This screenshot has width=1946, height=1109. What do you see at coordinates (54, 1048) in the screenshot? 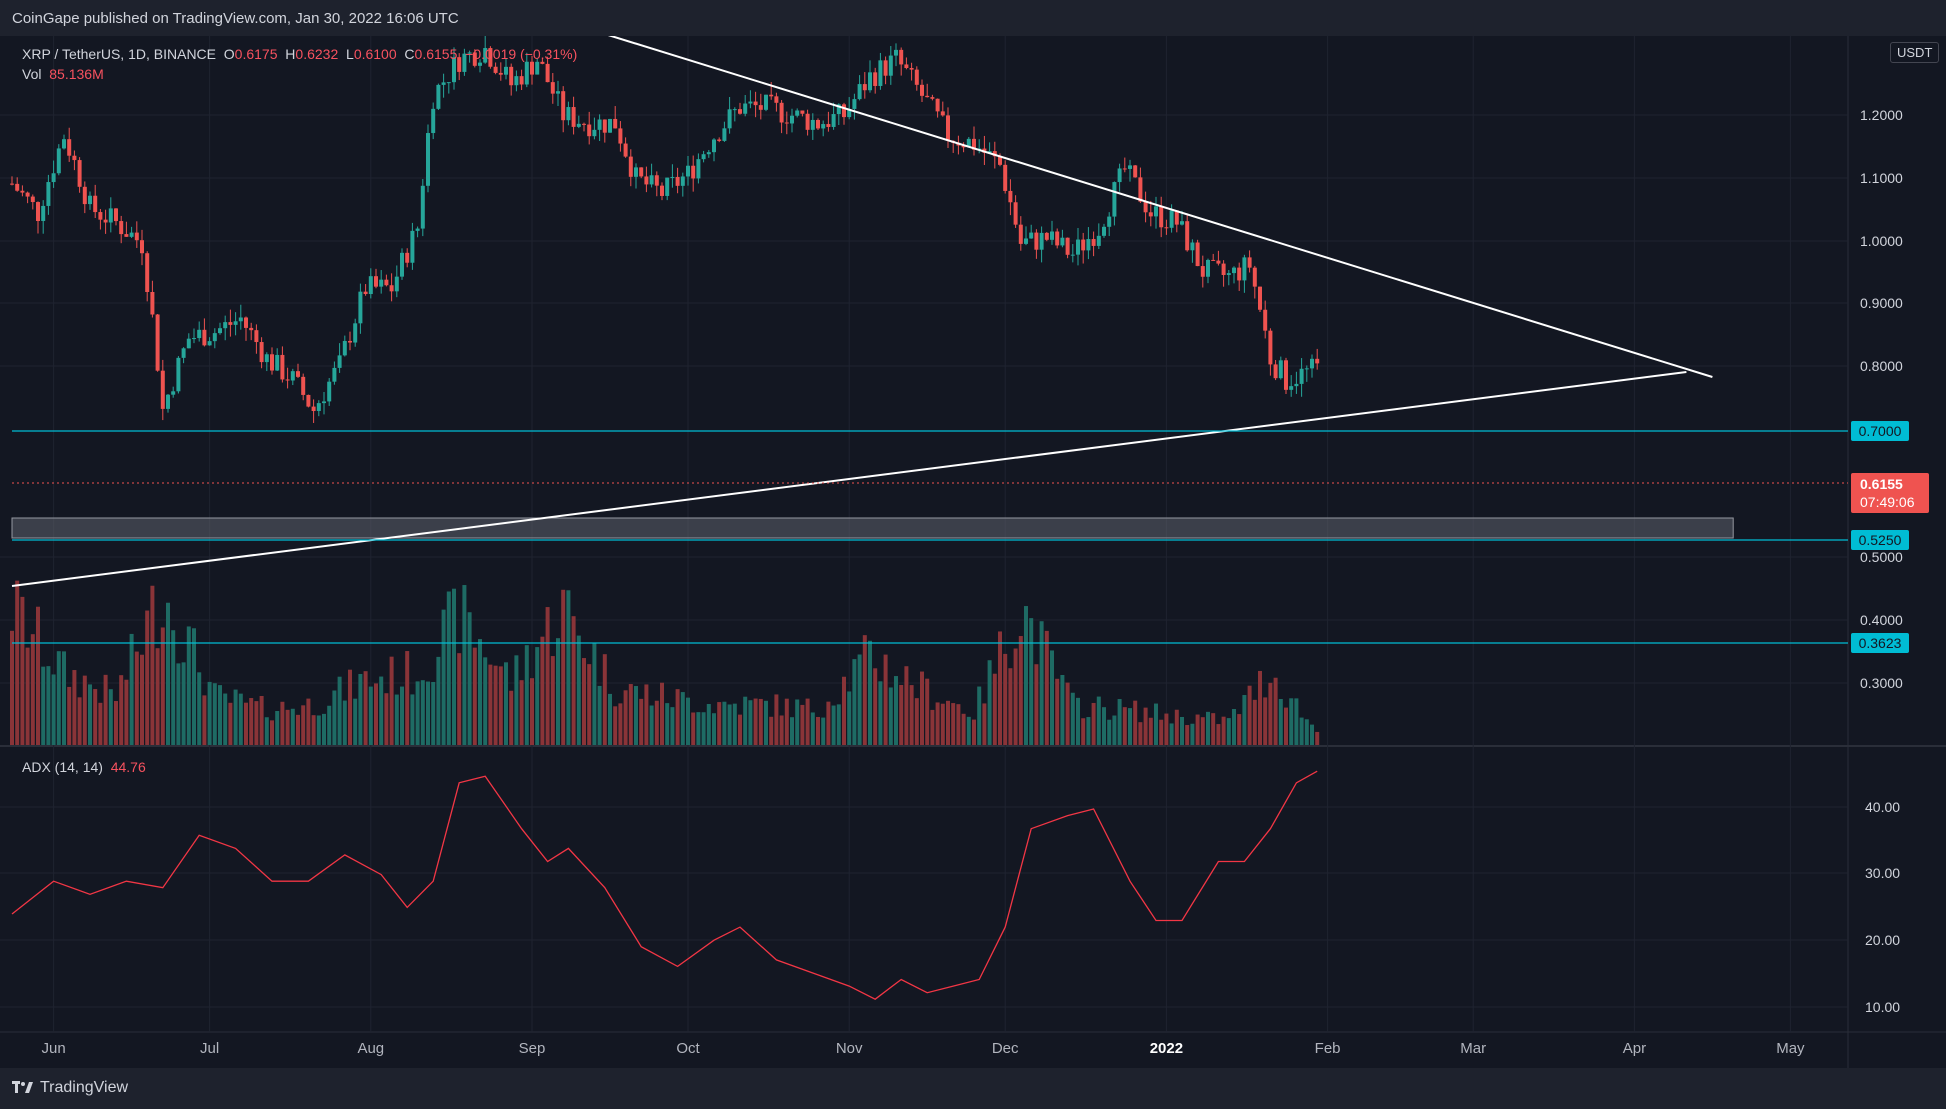
I see `x-tick-label: Jun` at bounding box center [54, 1048].